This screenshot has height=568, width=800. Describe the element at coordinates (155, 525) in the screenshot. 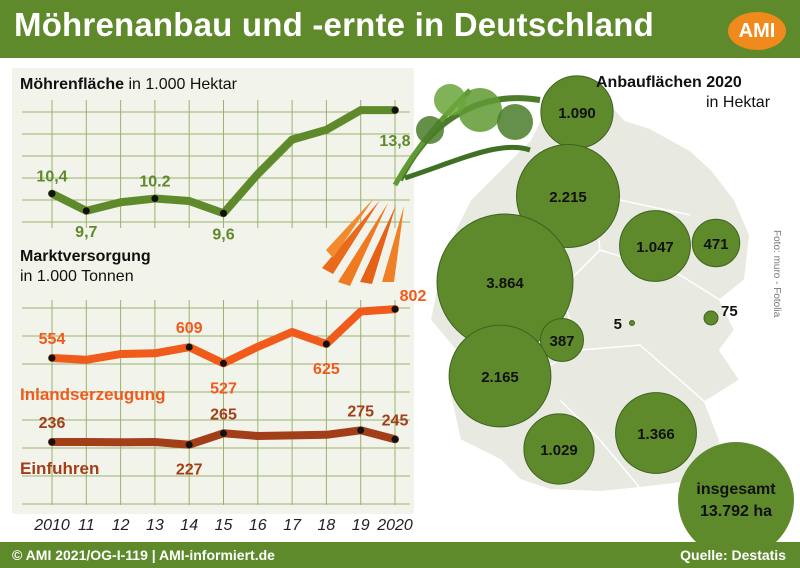

I see `x-tick-label: 13` at that location.